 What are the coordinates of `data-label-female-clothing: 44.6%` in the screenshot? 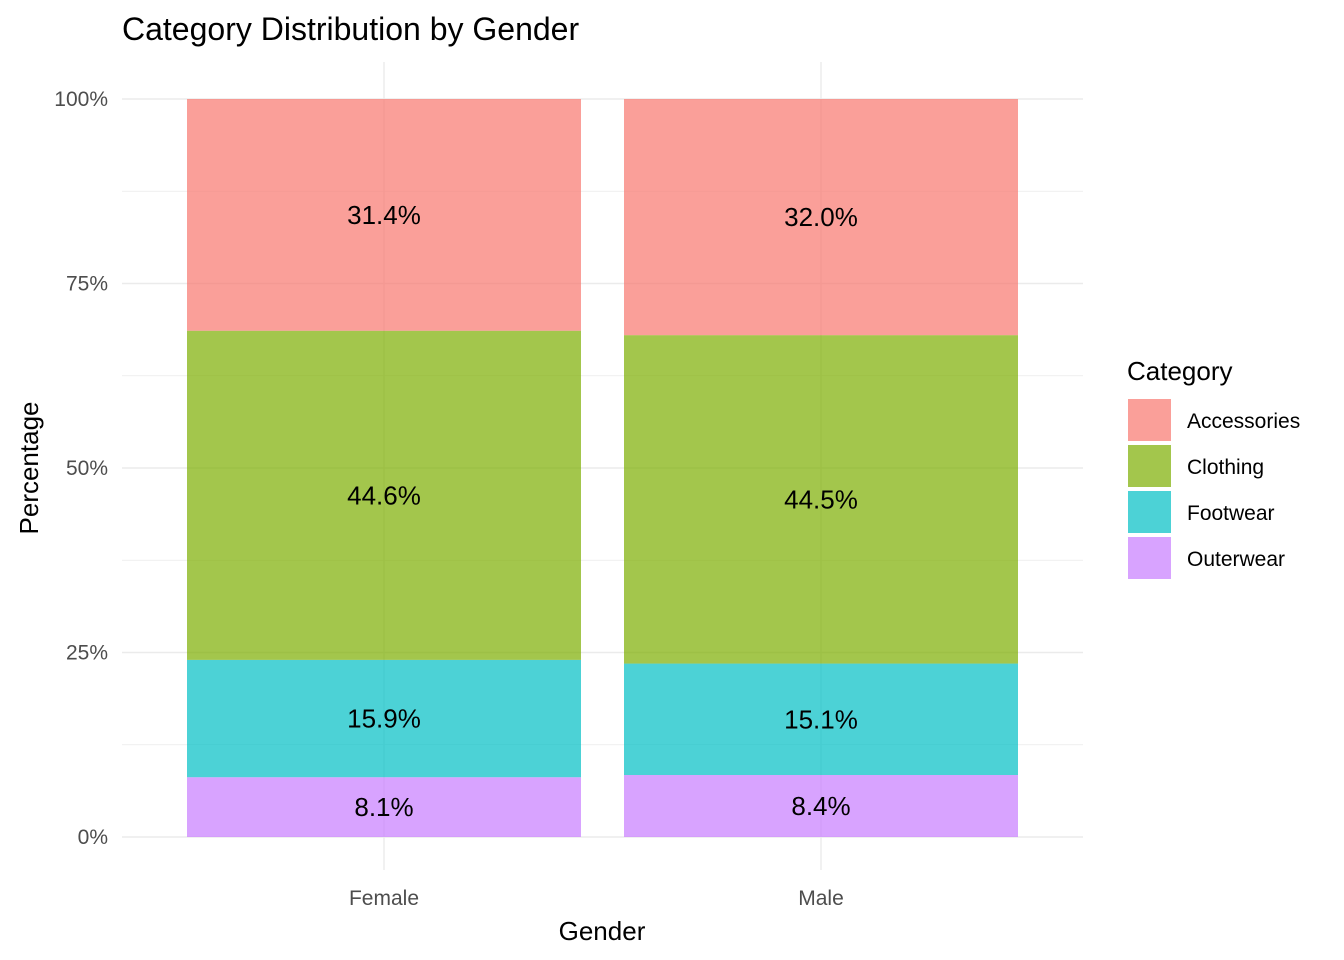 It's located at (384, 495).